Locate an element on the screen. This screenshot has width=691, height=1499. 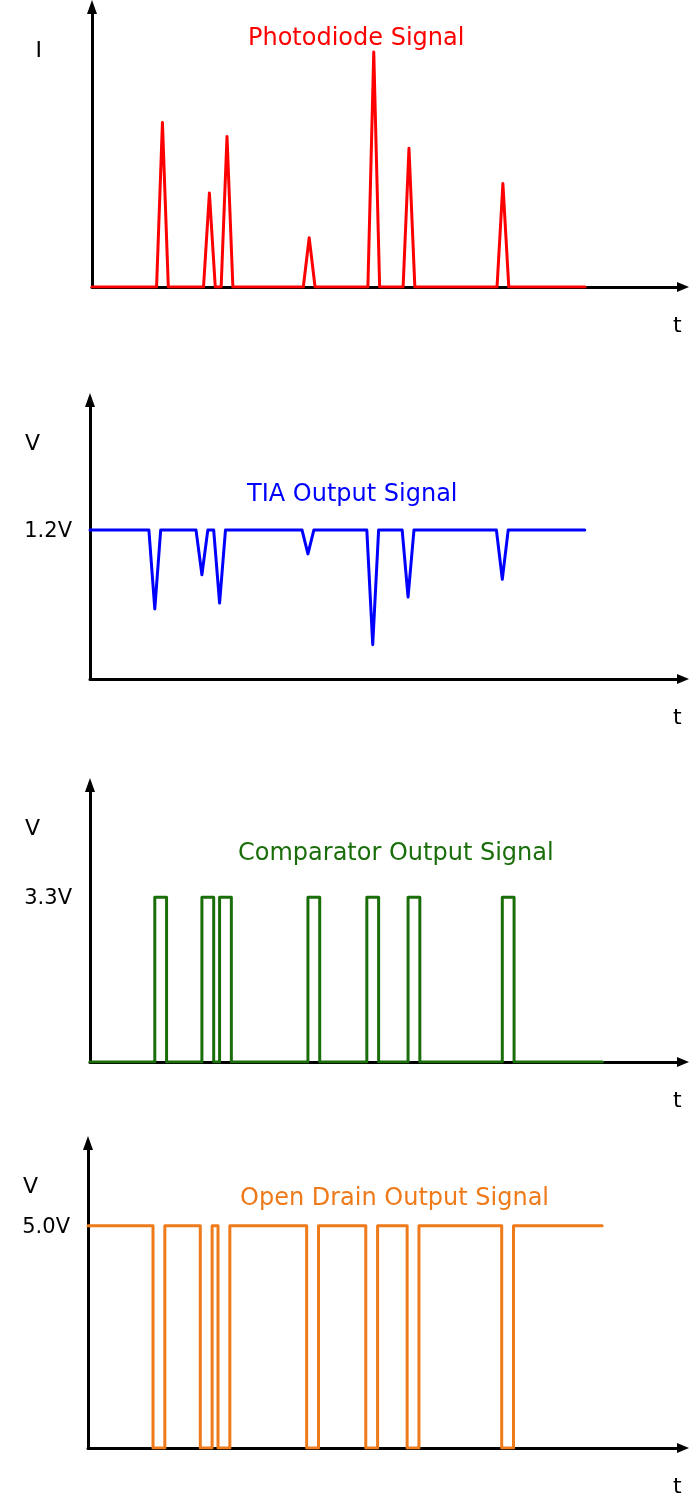
text: 1.2V is located at coordinates (48, 530).